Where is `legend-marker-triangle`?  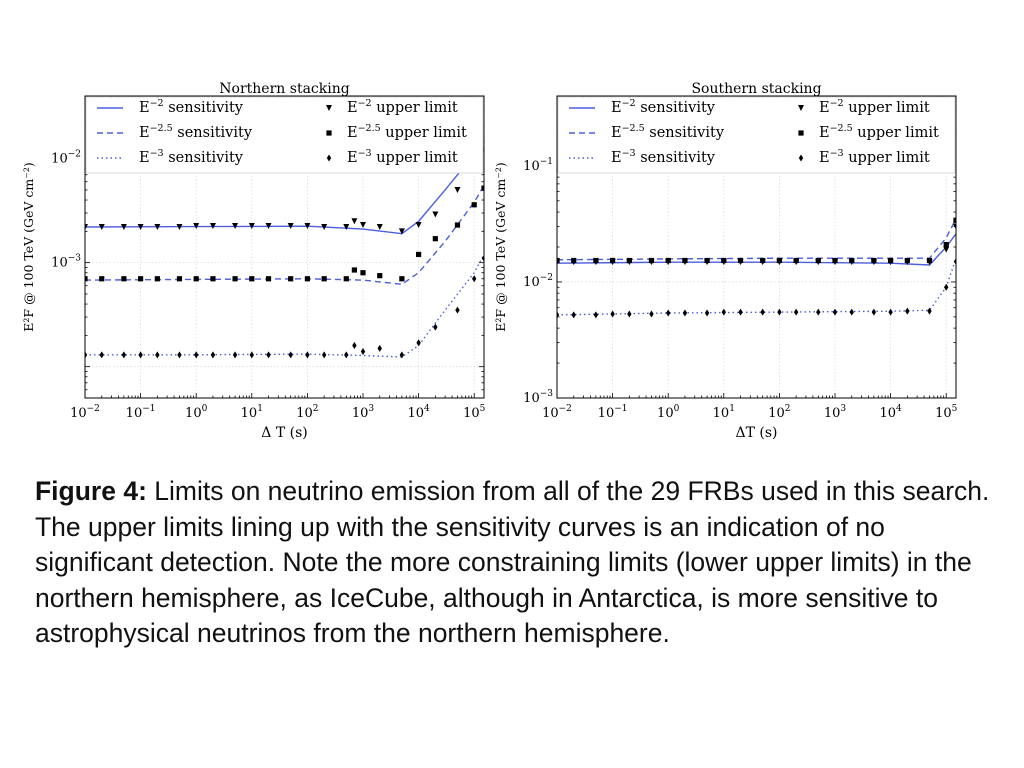
legend-marker-triangle is located at coordinates (801, 108).